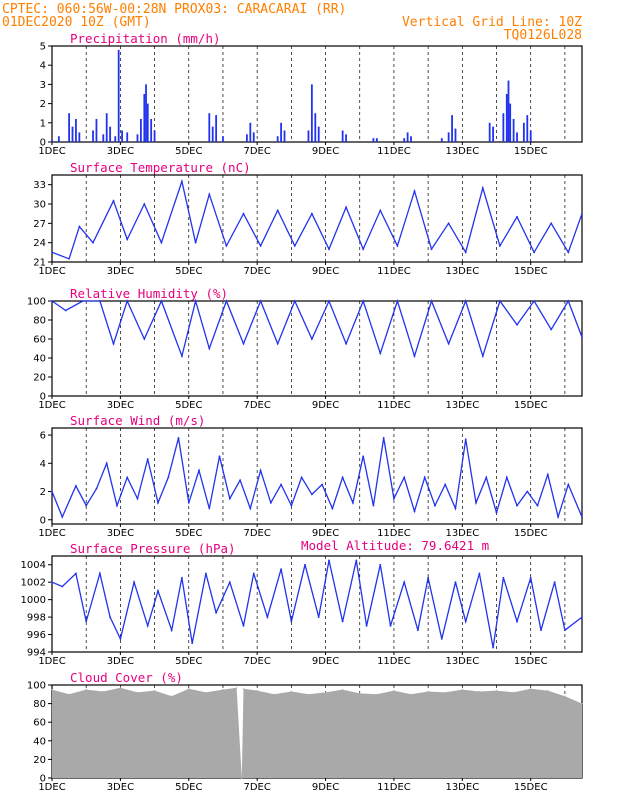 The height and width of the screenshot is (800, 618). What do you see at coordinates (51, 271) in the screenshot?
I see `x-tick-label: 1DEC` at bounding box center [51, 271].